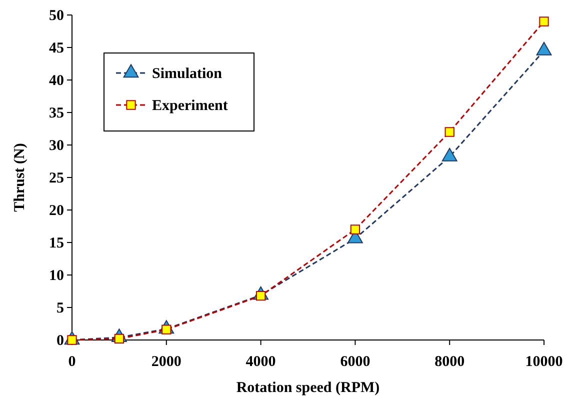 This screenshot has width=566, height=406. Describe the element at coordinates (56, 243) in the screenshot. I see `y-tick-label: 15` at that location.